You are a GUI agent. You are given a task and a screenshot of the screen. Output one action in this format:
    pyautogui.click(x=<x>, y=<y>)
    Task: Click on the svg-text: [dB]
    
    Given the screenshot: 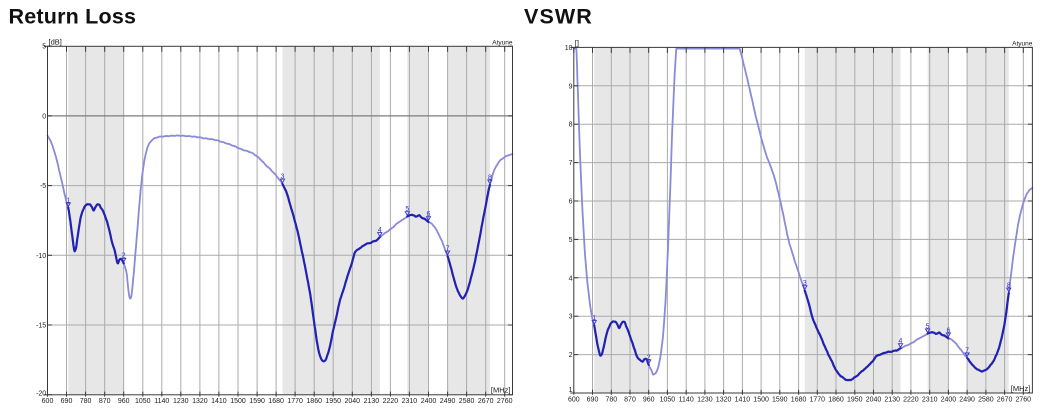 What is the action you would take?
    pyautogui.click(x=55, y=41)
    